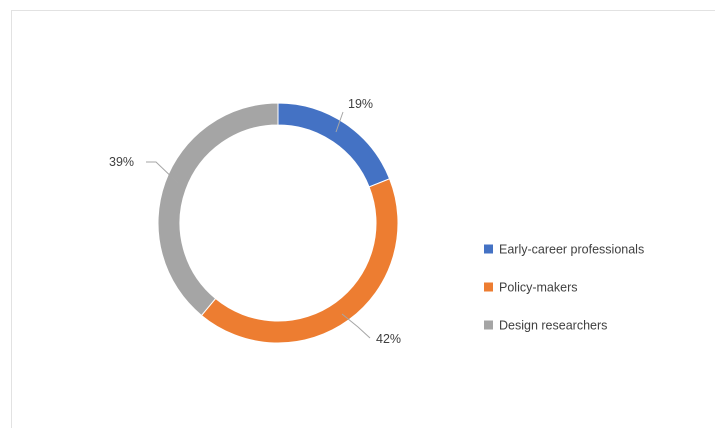 Image resolution: width=717 pixels, height=429 pixels. What do you see at coordinates (538, 288) in the screenshot?
I see `legend-label-policy-makers: Policy-makers` at bounding box center [538, 288].